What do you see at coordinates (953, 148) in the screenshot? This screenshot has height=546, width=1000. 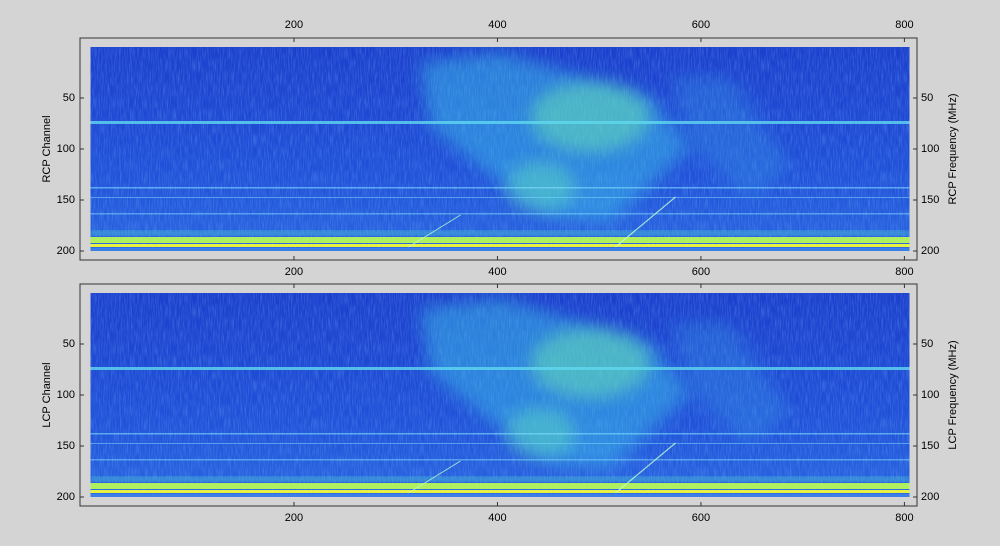 I see `y2-axis-label: RCP Frequency (MHz)` at bounding box center [953, 148].